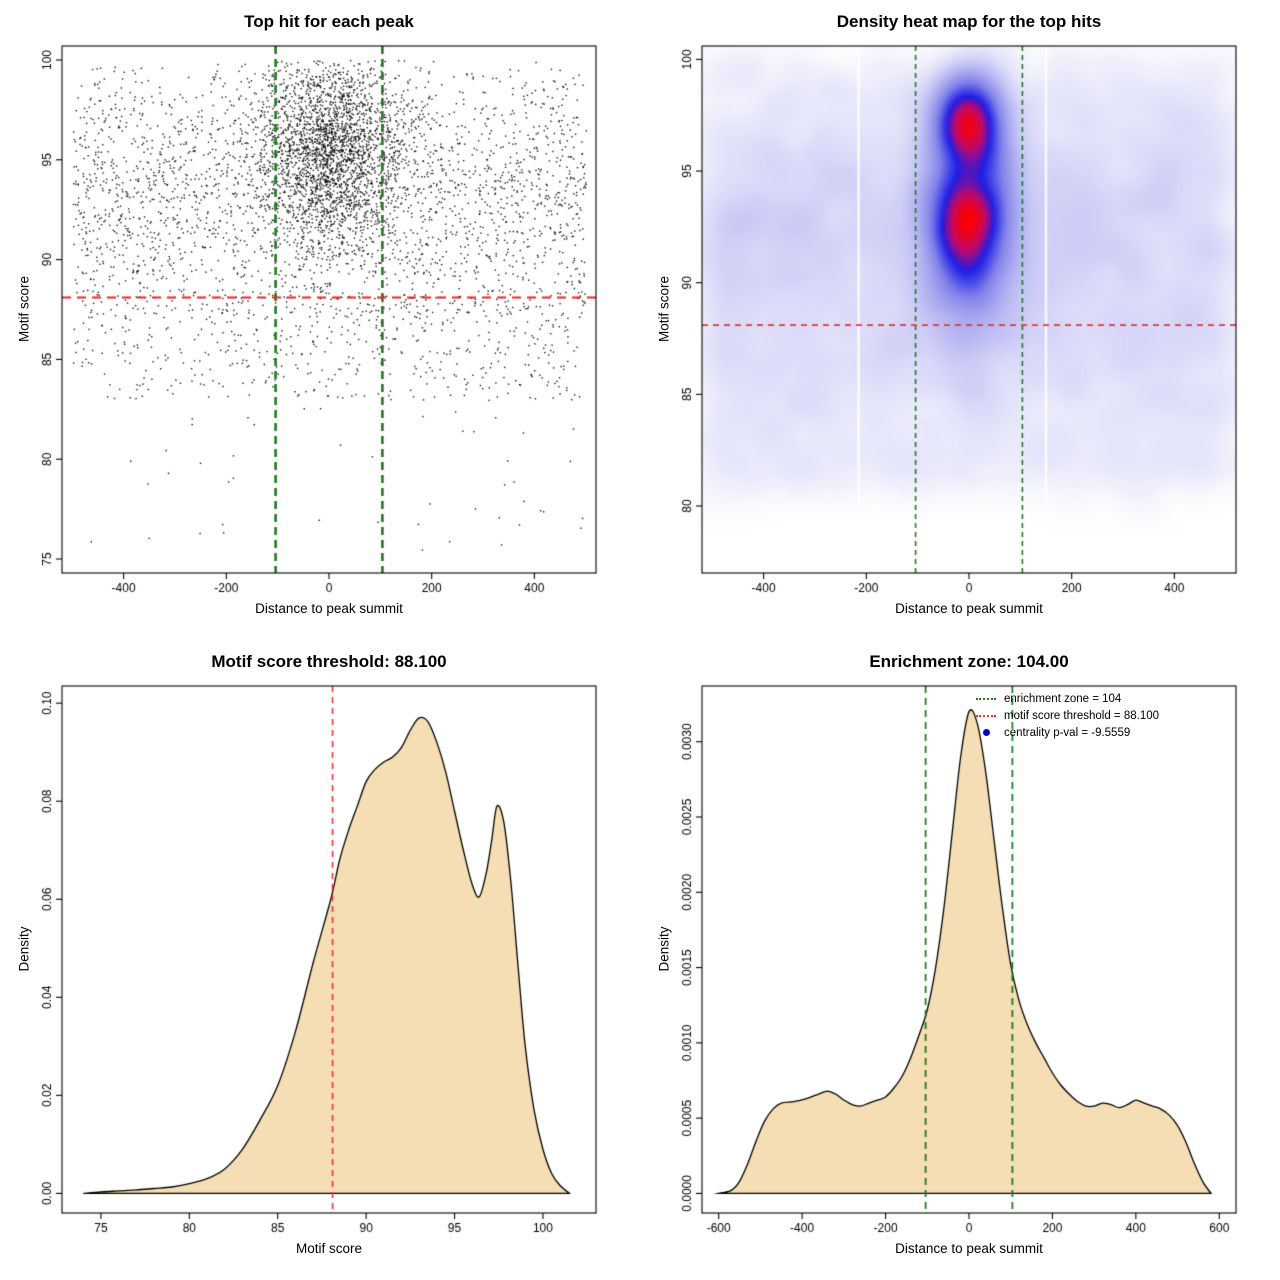 This screenshot has width=1280, height=1280. I want to click on dot-icon, so click(986, 732).